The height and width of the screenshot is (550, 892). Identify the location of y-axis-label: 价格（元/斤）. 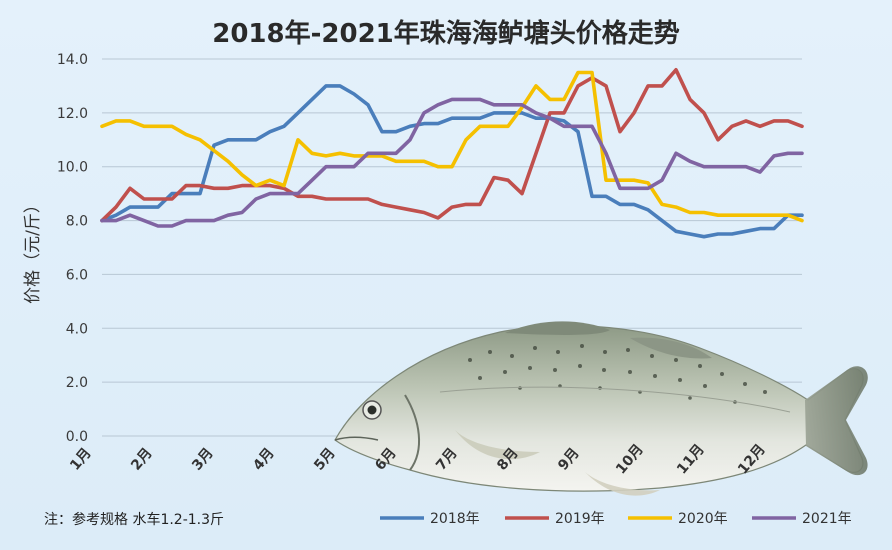
(33, 250).